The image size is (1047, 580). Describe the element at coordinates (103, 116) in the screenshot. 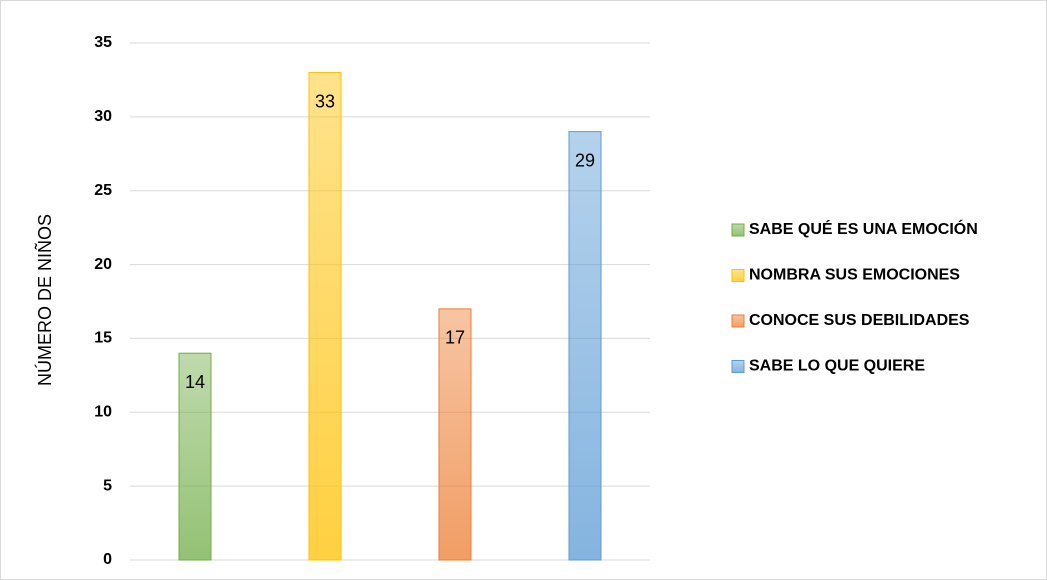

I see `y-tick-label: 30` at that location.